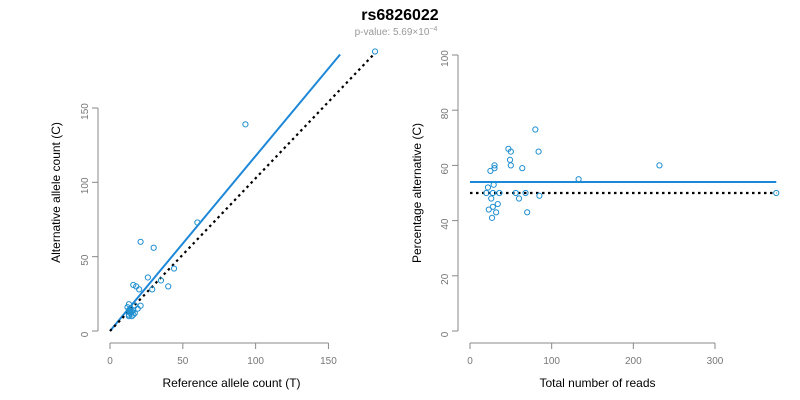 The height and width of the screenshot is (400, 800). I want to click on chart-subtitle: p-value: 5.69×10−4, so click(396, 32).